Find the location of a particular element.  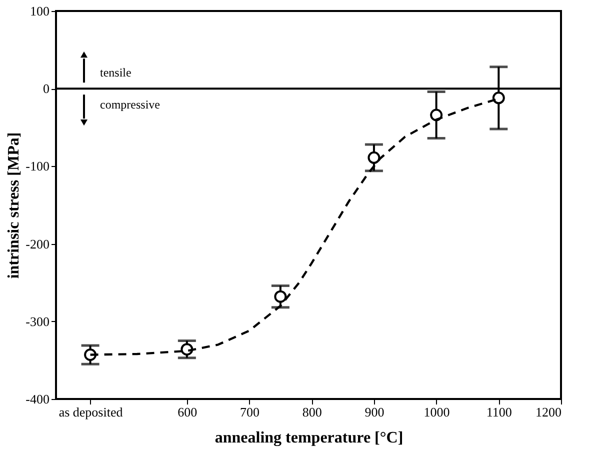

annotation: tensile is located at coordinates (116, 73).